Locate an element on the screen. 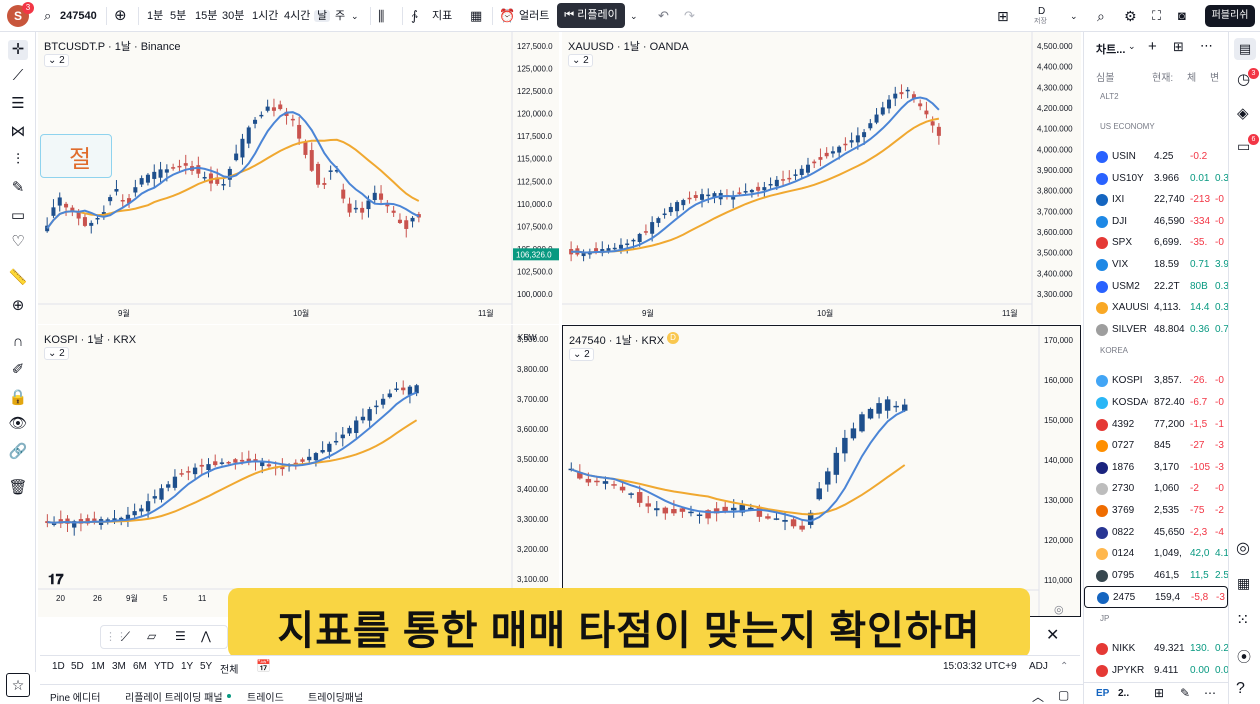 This screenshot has width=1260, height=704. watchlist-row: USIN 4.25 -0.2 is located at coordinates (1156, 157).